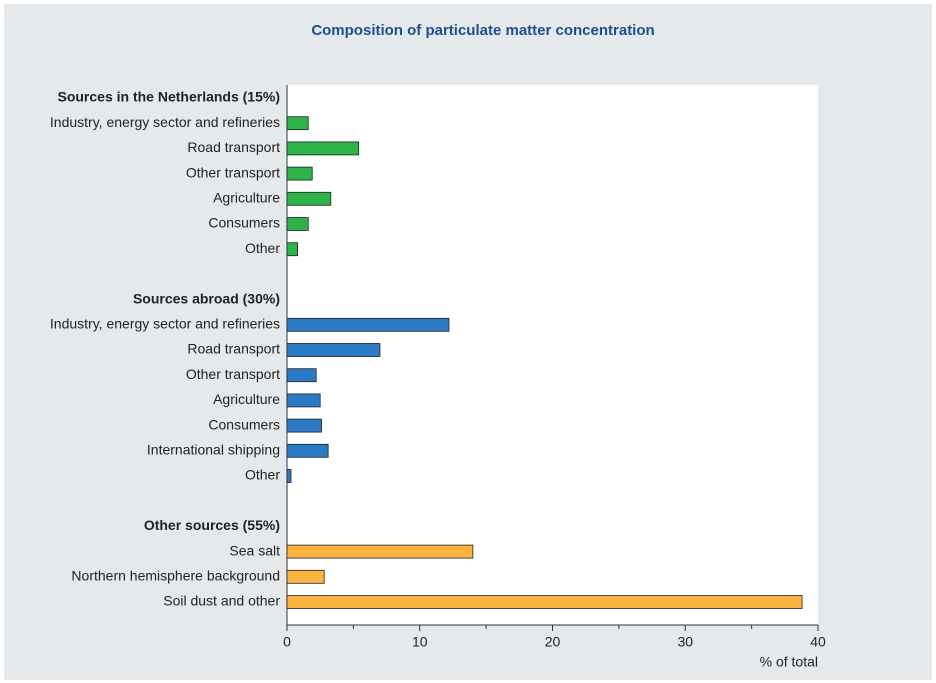 The height and width of the screenshot is (683, 936). Describe the element at coordinates (213, 450) in the screenshot. I see `y-tick-label: International shipping` at that location.